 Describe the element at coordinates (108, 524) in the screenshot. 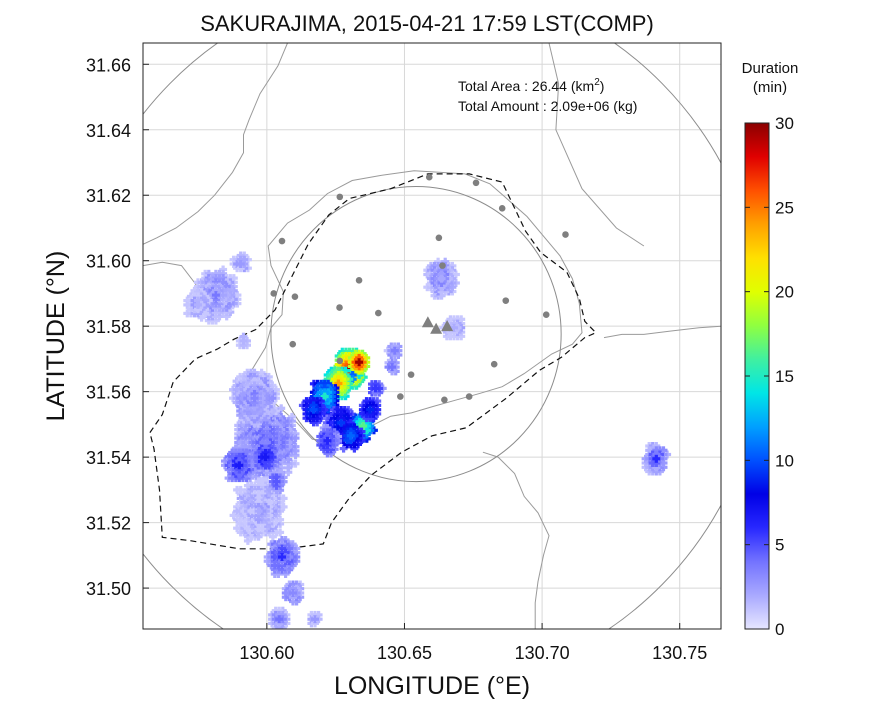

I see `y-tick-label: 31.52` at that location.